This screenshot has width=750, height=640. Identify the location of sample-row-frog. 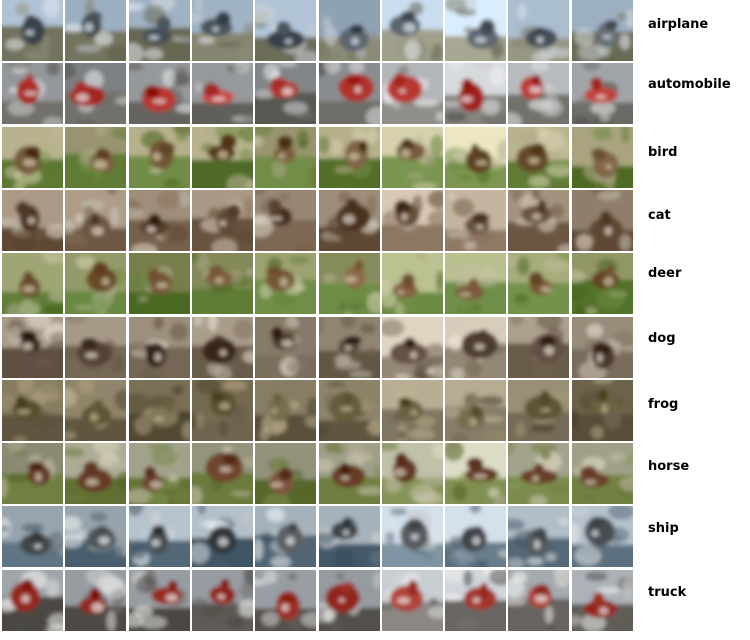
(320, 410).